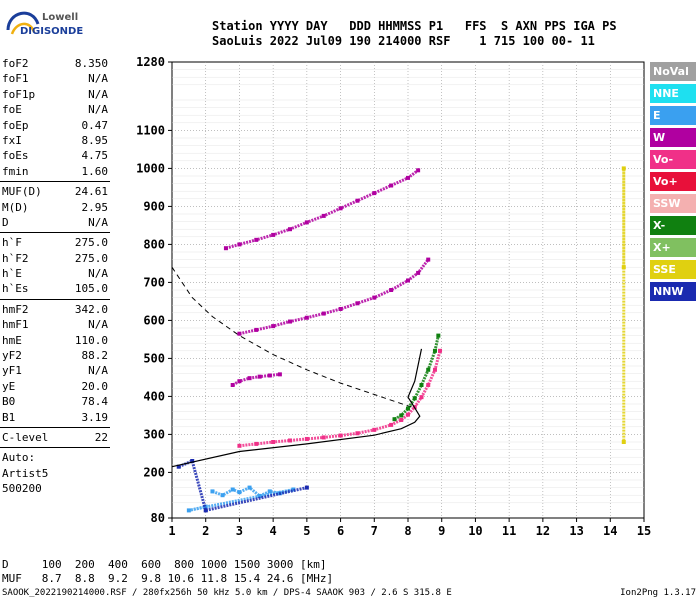  I want to click on param-row: h`F 275.0, so click(55, 242).